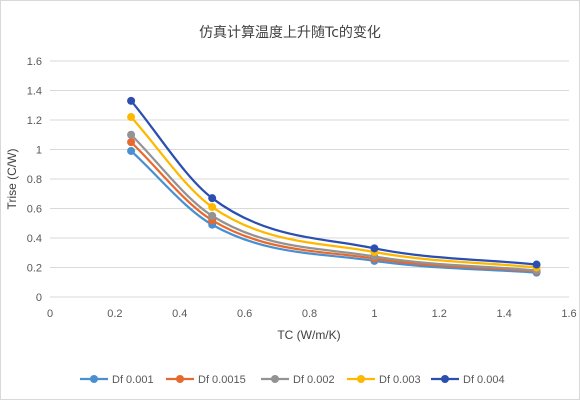 This screenshot has height=400, width=580. Describe the element at coordinates (484, 380) in the screenshot. I see `legend-label: Df 0.004` at that location.